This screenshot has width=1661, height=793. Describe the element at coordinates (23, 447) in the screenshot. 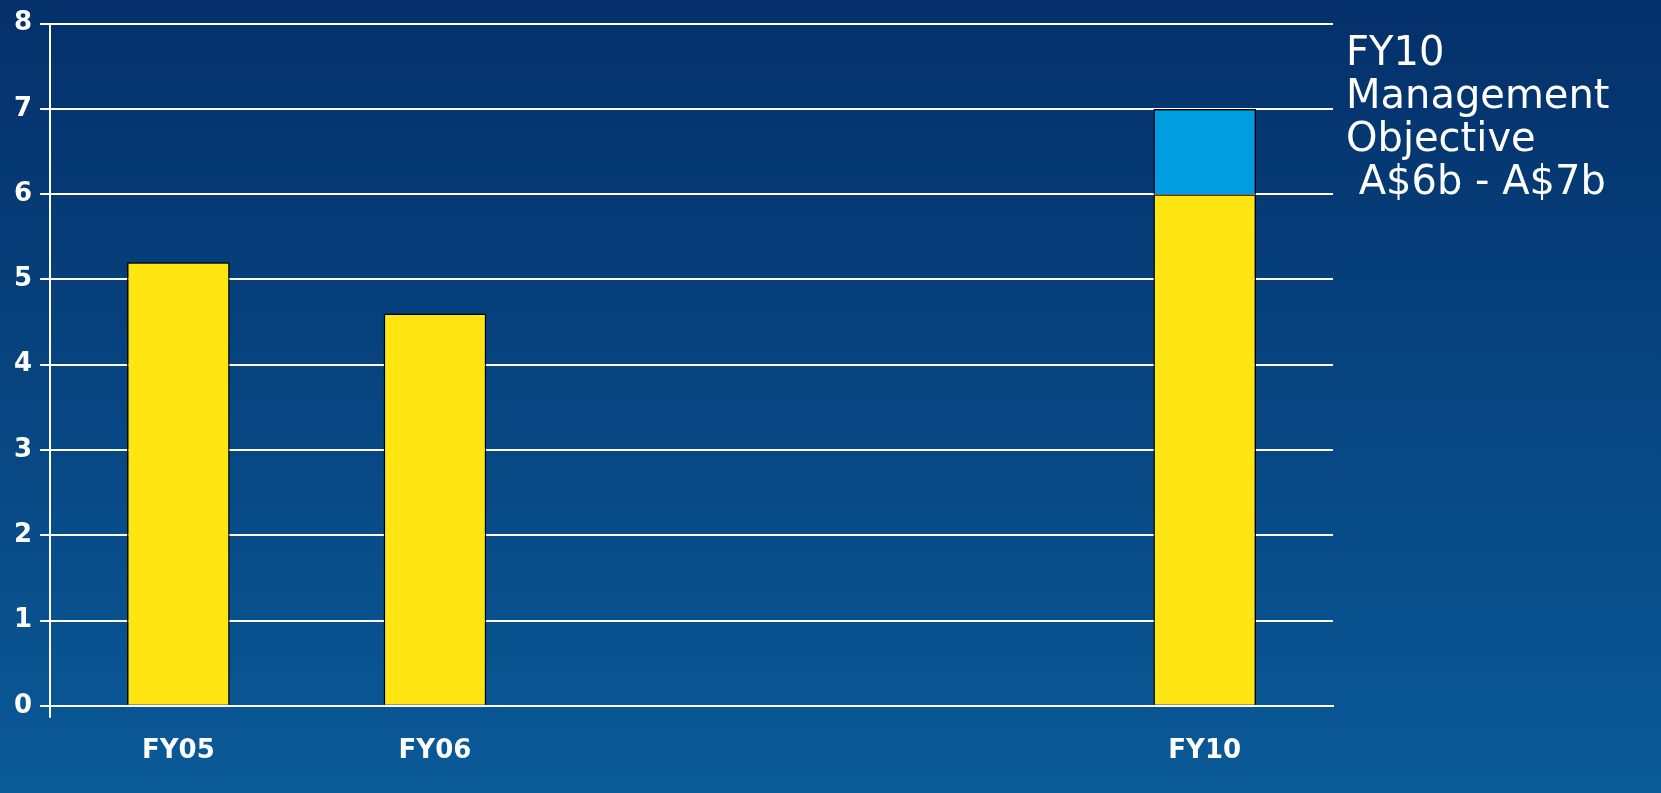

I see `y-tick-label: 3` at that location.